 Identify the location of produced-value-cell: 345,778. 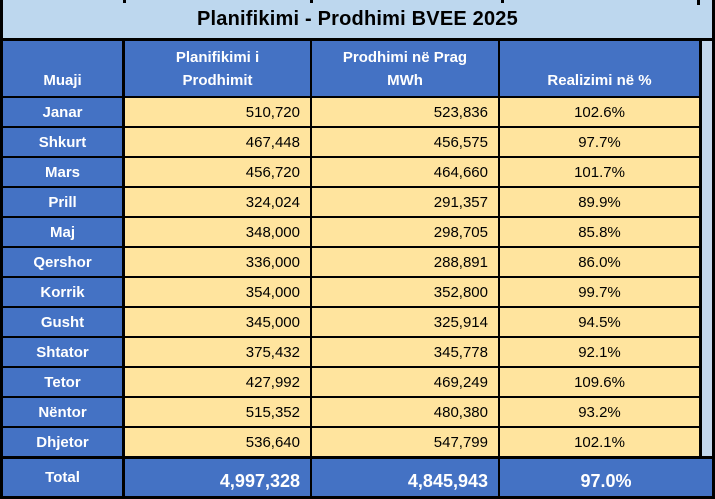
(405, 352).